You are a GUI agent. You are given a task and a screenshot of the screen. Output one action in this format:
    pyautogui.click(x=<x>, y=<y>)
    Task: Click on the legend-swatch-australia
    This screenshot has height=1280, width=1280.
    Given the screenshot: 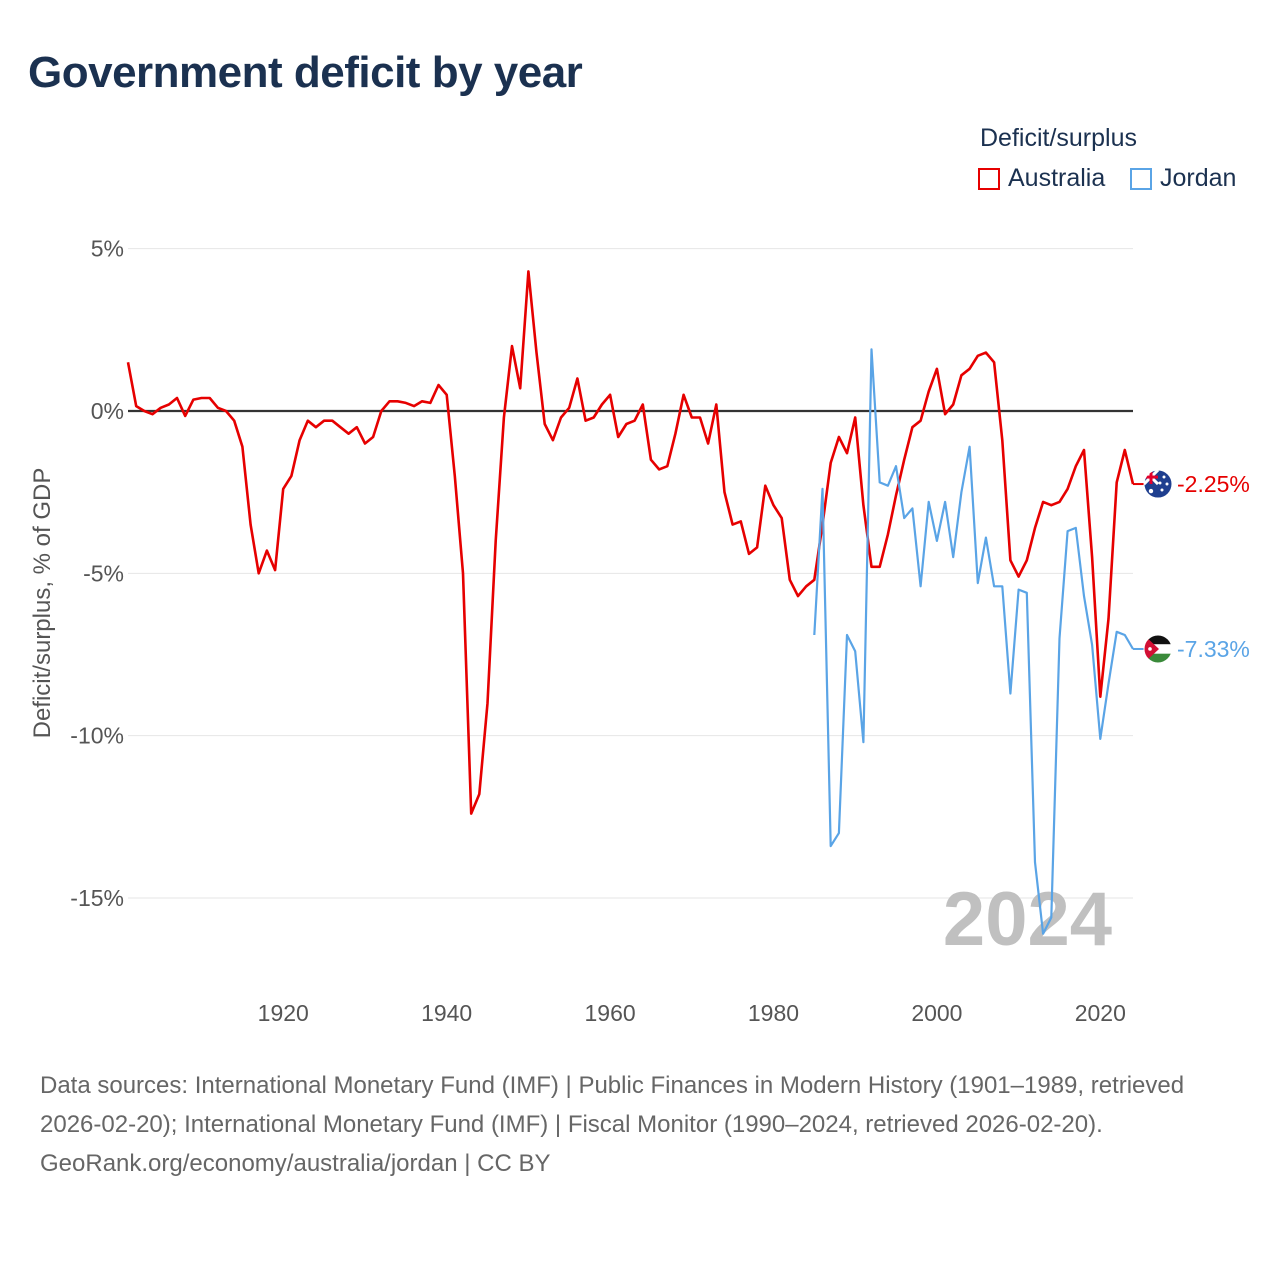 What is the action you would take?
    pyautogui.click(x=989, y=178)
    